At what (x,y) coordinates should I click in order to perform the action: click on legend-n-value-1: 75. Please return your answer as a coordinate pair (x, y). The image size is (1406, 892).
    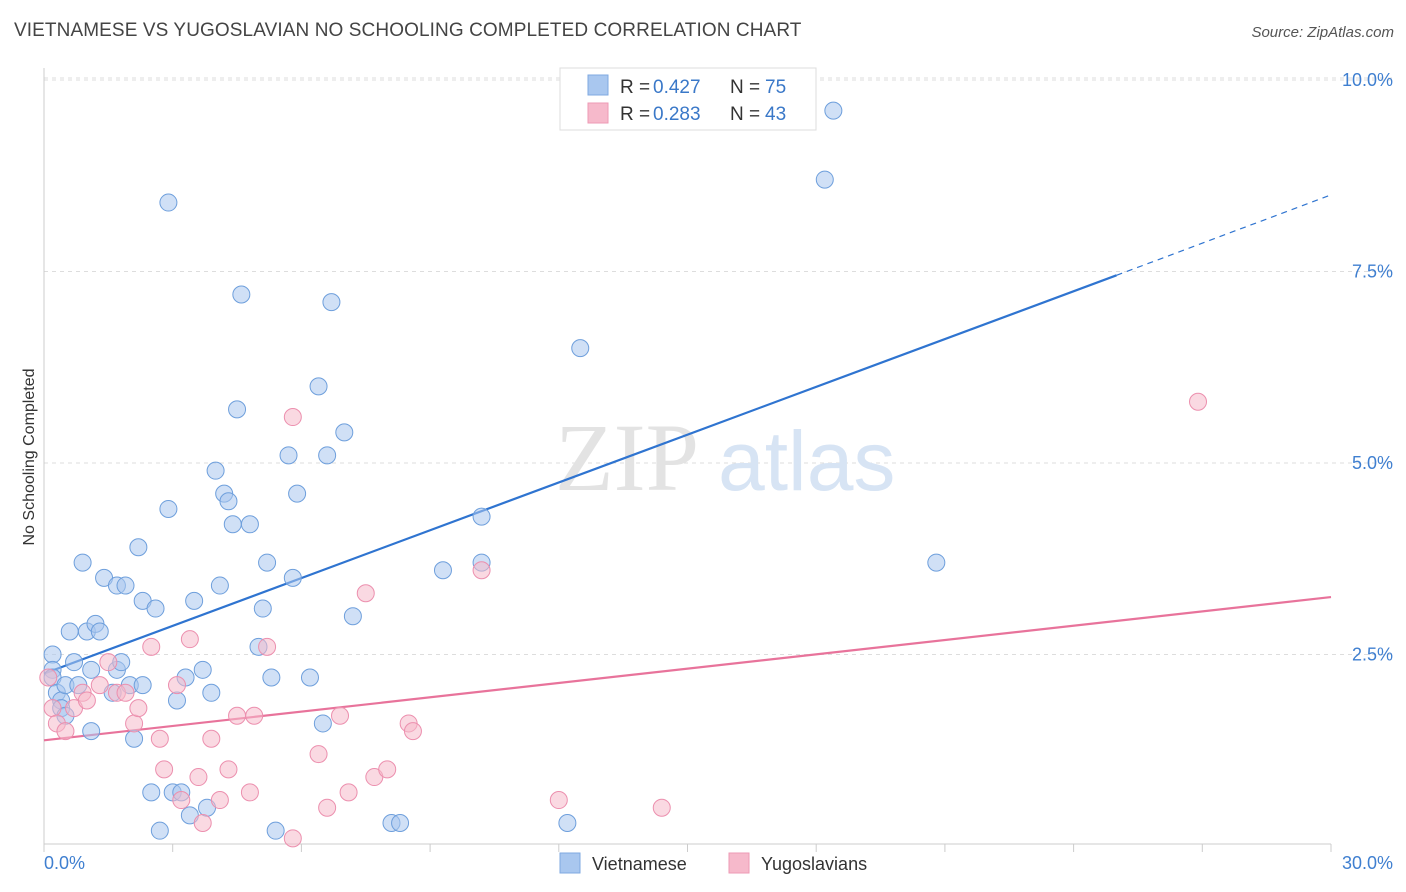
    Looking at the image, I should click on (775, 87).